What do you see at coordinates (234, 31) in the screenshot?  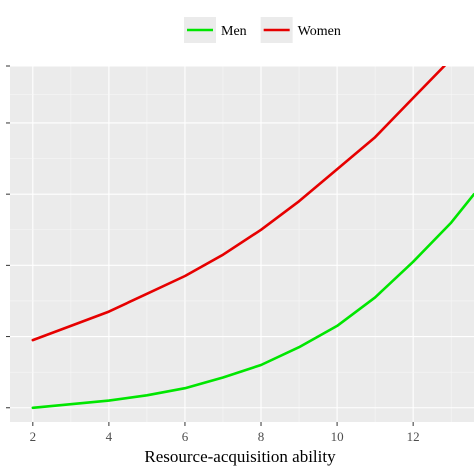 I see `legend-label: Men` at bounding box center [234, 31].